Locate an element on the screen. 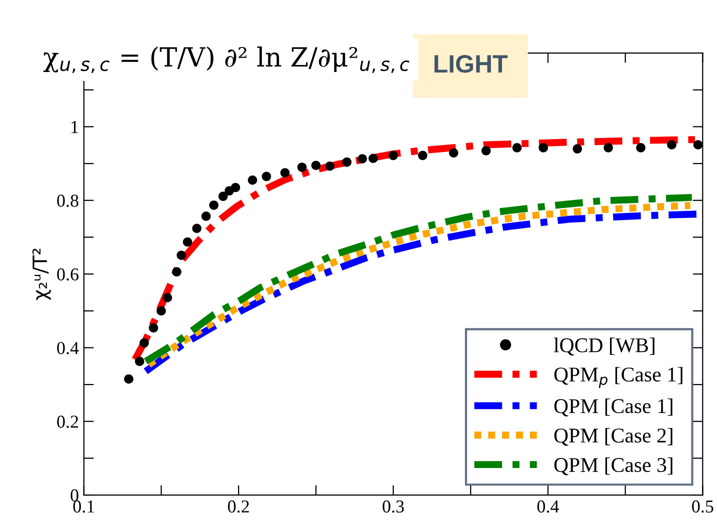 This screenshot has width=717, height=520. y-tick-label: 0.2 is located at coordinates (67, 422).